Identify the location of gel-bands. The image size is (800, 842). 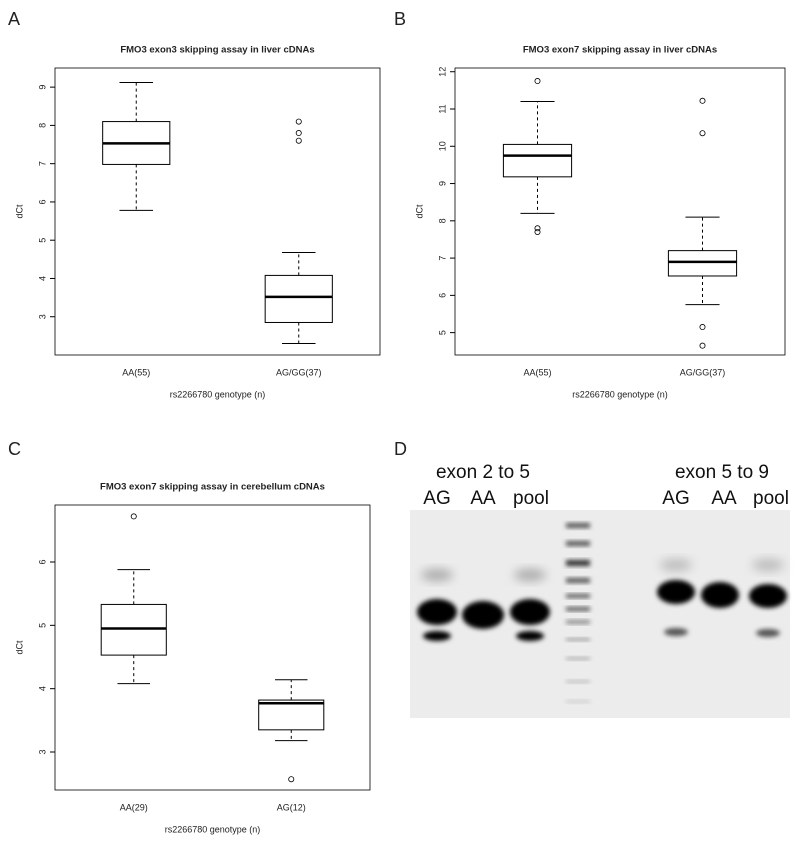
(602, 600).